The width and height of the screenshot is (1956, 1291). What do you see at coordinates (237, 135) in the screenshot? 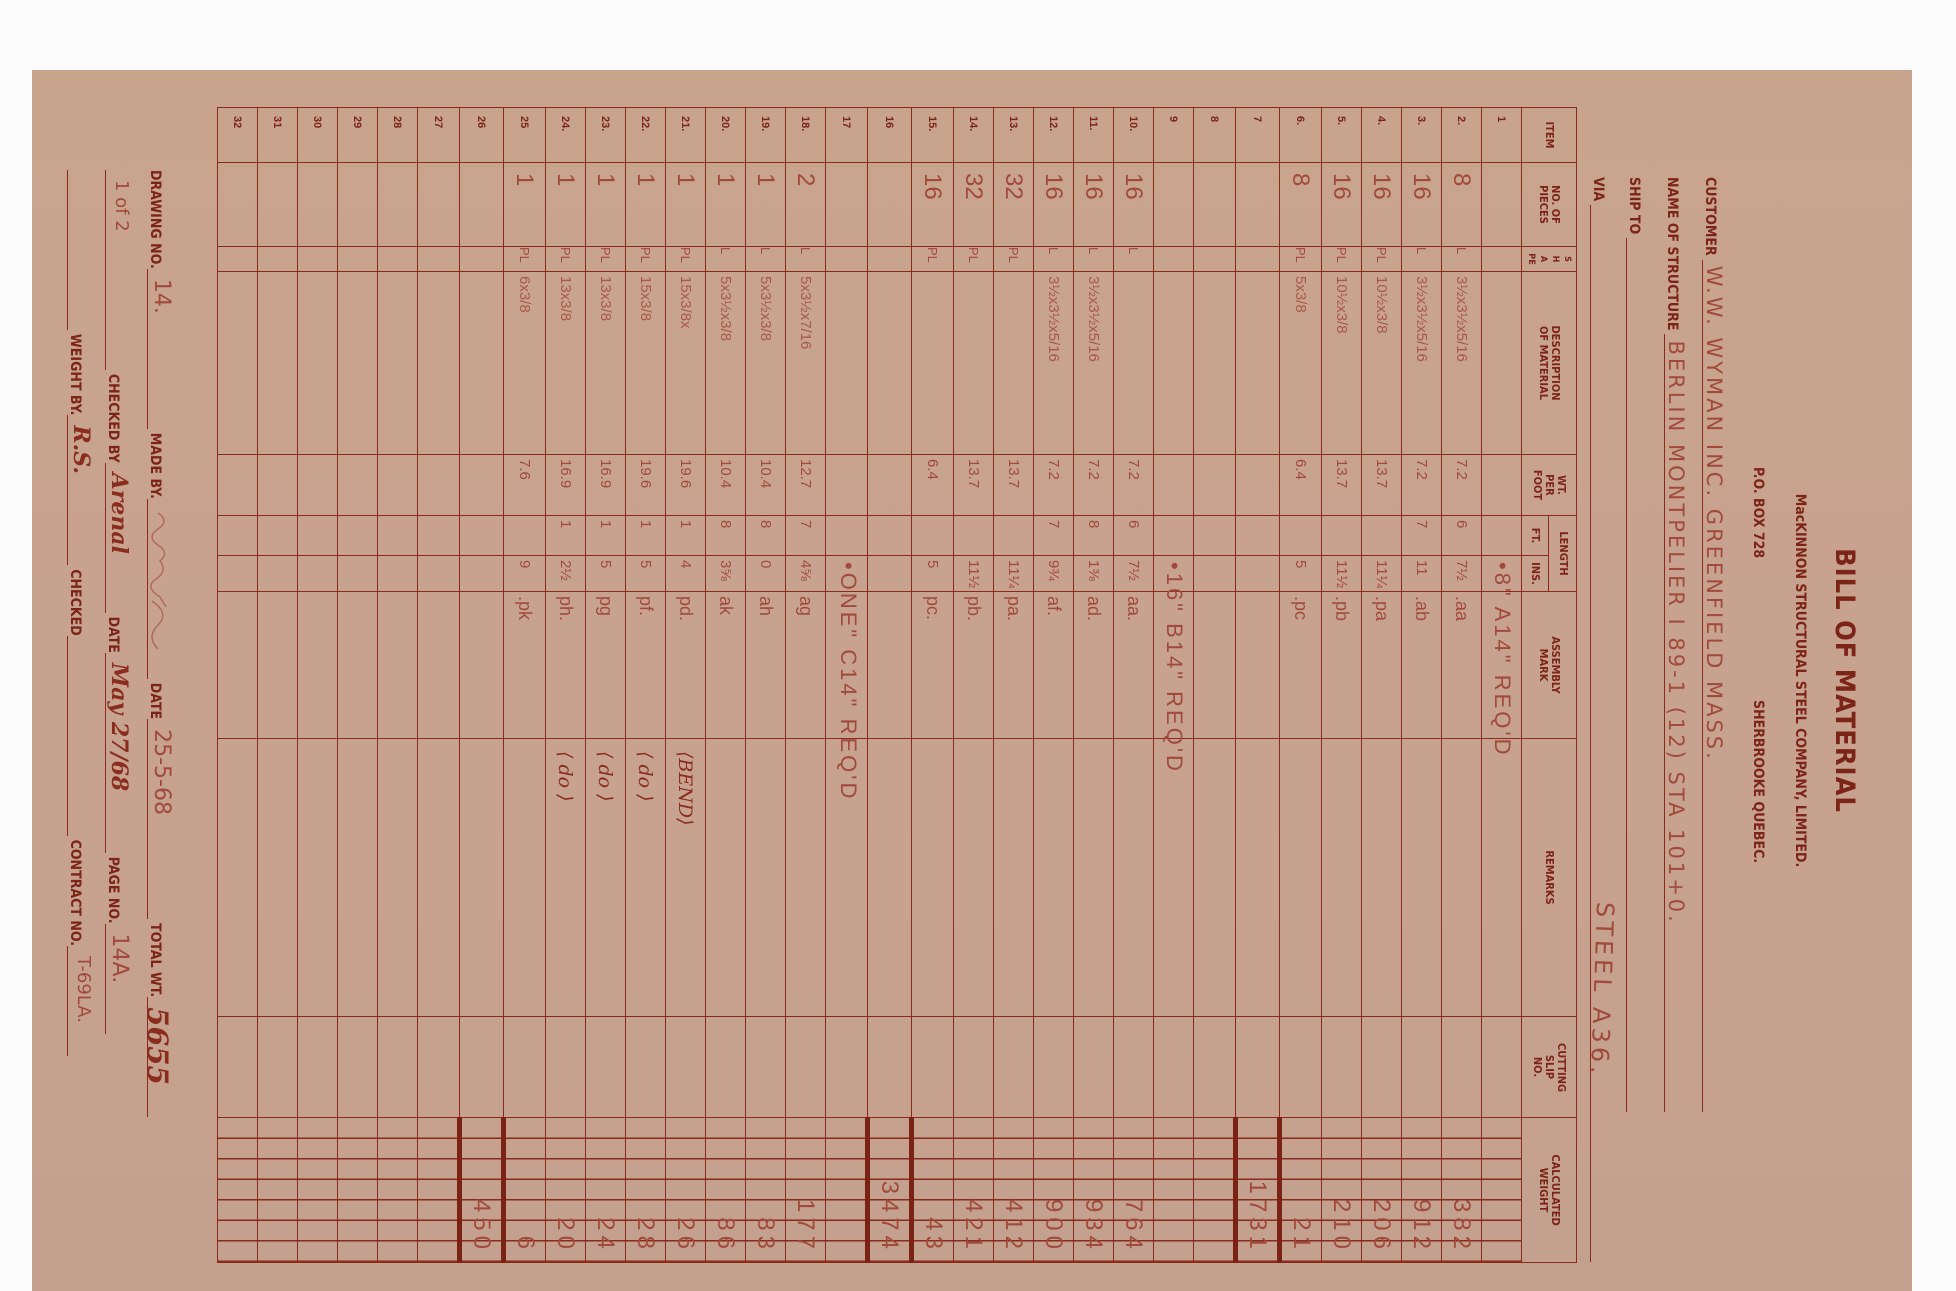
I see `cell-item: 32` at bounding box center [237, 135].